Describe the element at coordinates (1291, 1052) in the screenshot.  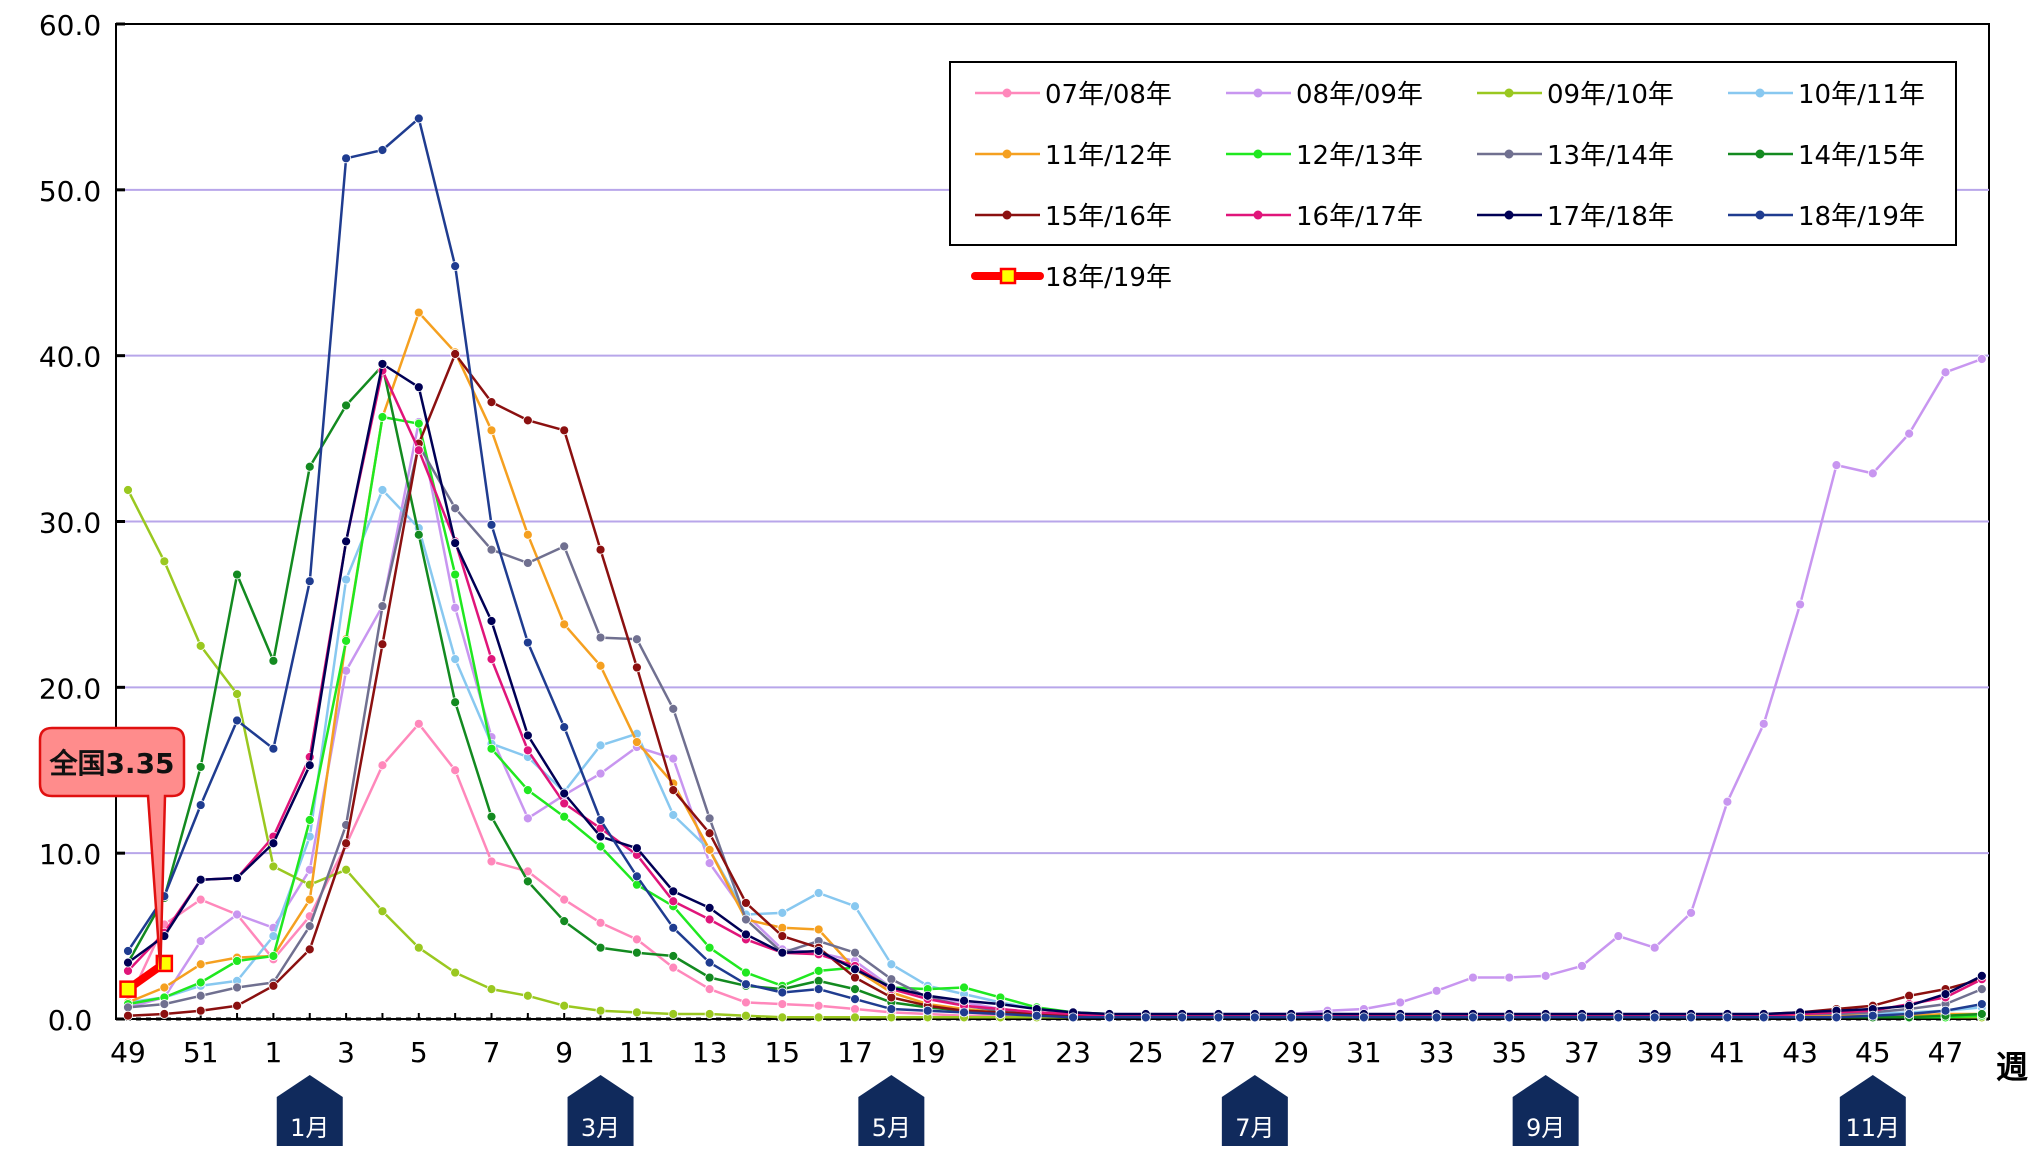
I see `x-tick-label: 29` at that location.